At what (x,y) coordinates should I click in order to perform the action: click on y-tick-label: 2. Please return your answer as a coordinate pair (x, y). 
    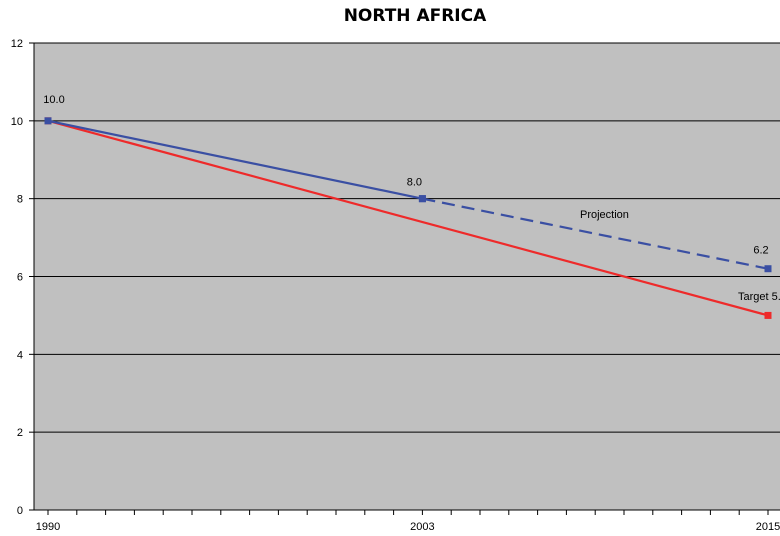
    Looking at the image, I should click on (20, 433).